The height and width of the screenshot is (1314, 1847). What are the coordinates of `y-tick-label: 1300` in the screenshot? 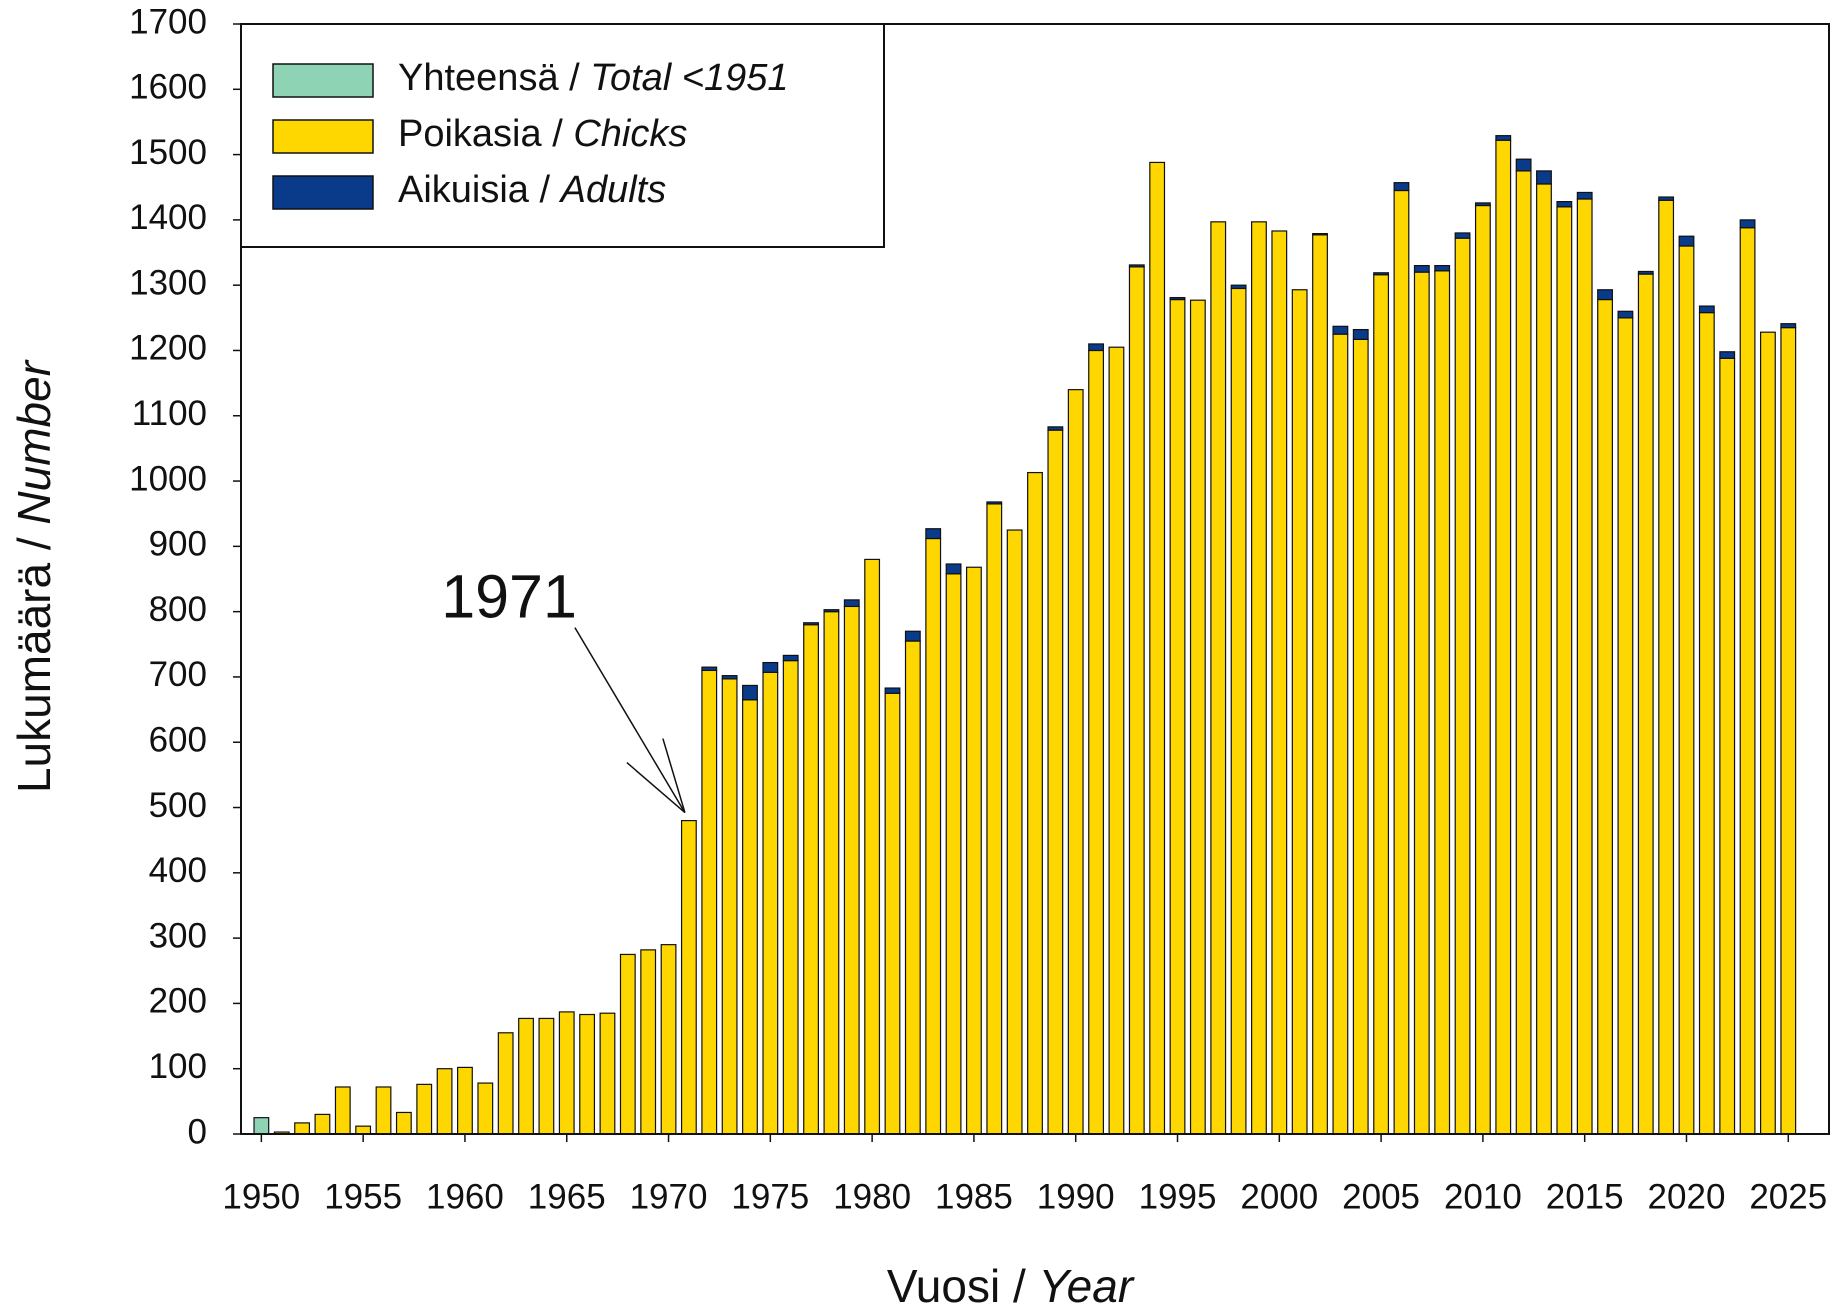 It's located at (168, 282).